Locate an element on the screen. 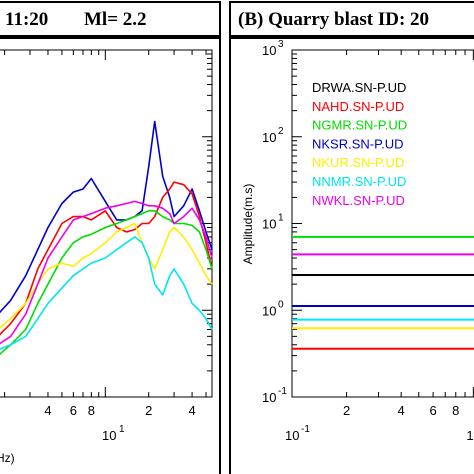 This screenshot has height=474, width=474. right-y-major-label-exp: 1 is located at coordinates (281, 218).